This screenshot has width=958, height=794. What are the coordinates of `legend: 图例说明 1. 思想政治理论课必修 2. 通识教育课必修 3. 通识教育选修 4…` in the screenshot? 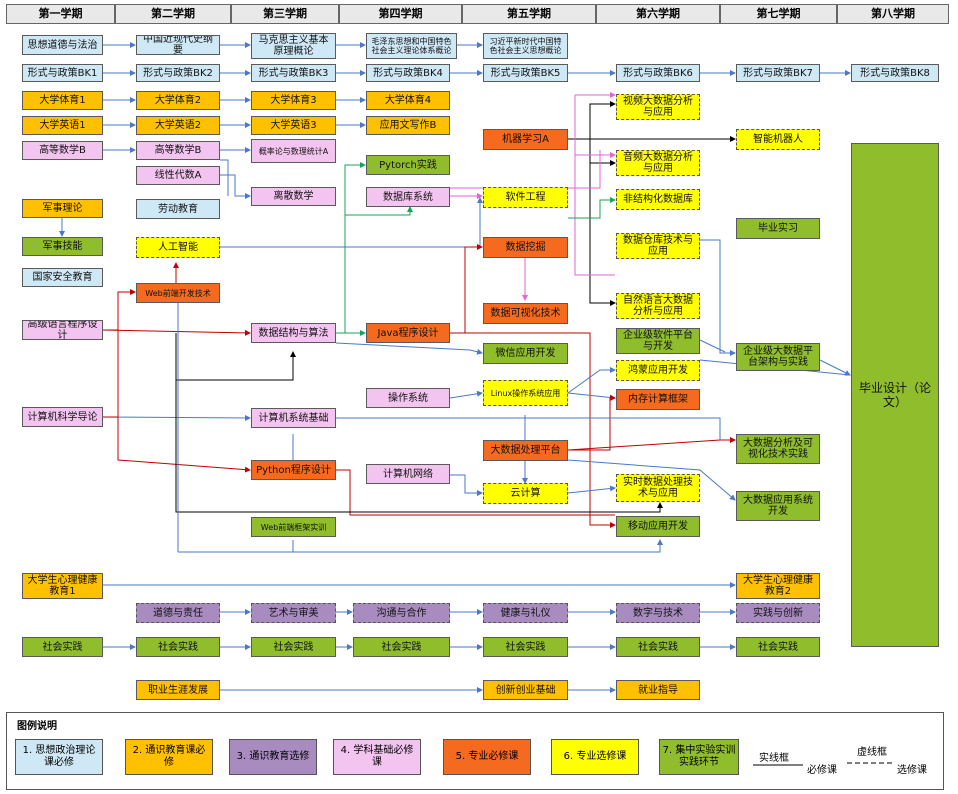 It's located at (475, 751).